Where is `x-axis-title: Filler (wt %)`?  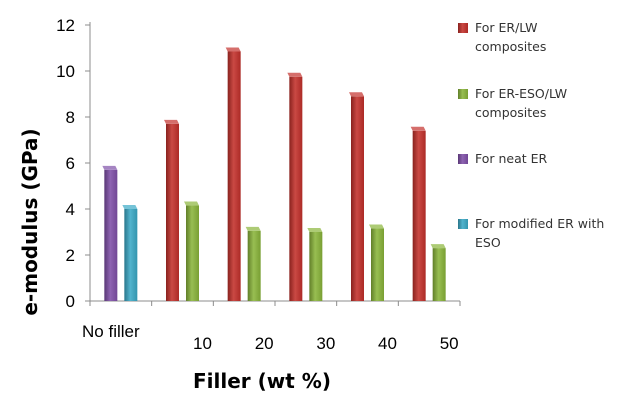 x-axis-title: Filler (wt %) is located at coordinates (262, 381).